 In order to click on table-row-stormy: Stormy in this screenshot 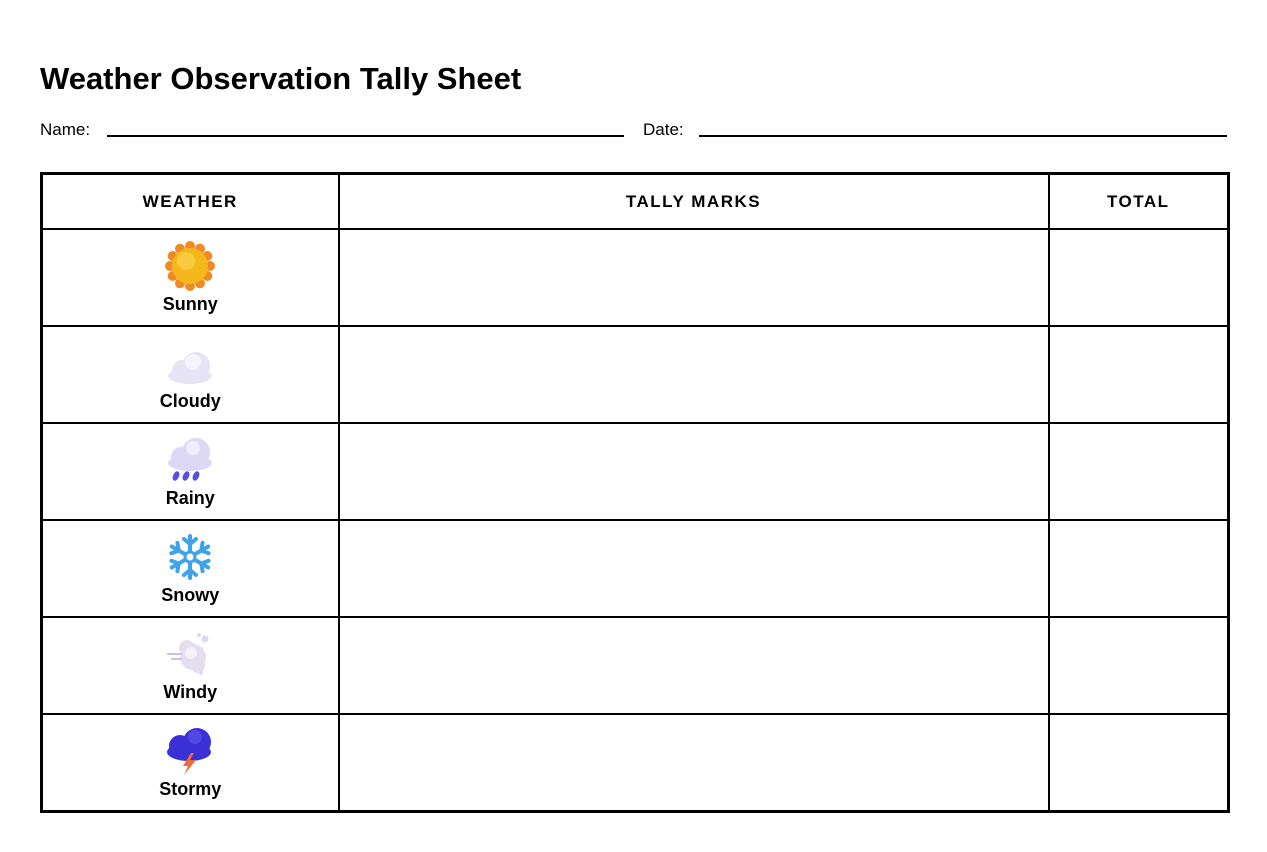, I will do `click(635, 763)`.